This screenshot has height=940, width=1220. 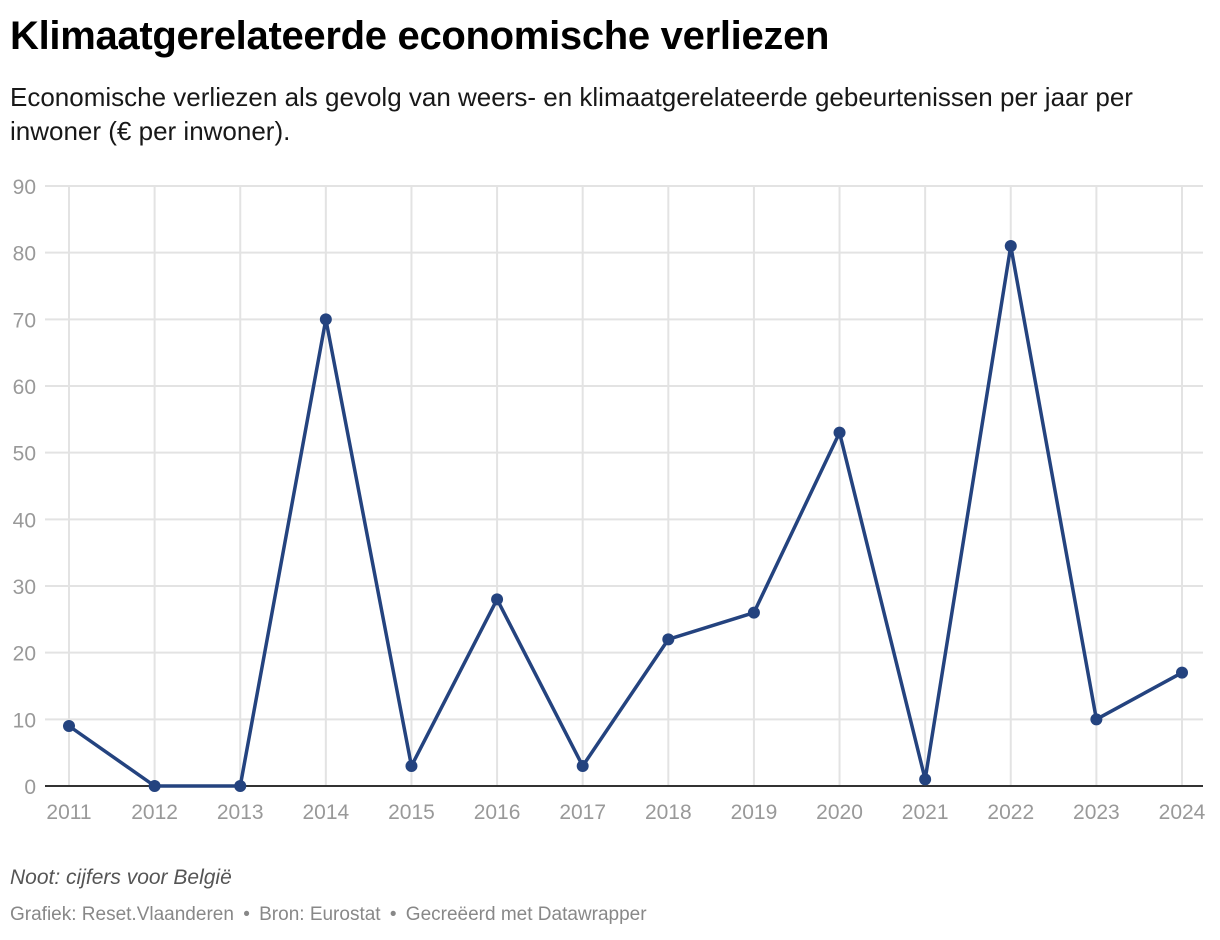 What do you see at coordinates (411, 812) in the screenshot?
I see `x-tick-label: 2015` at bounding box center [411, 812].